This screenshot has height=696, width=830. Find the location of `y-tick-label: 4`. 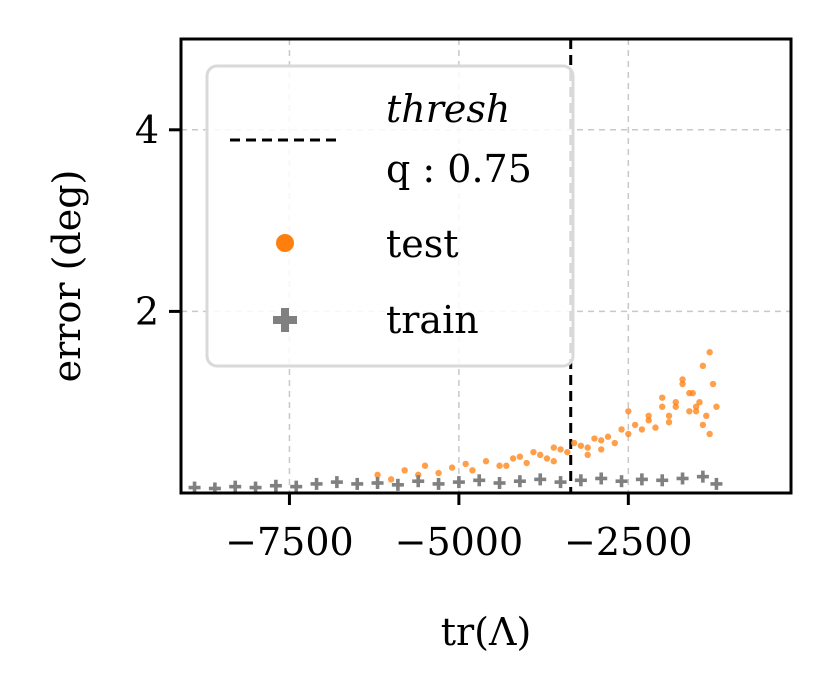

y-tick-label: 4 is located at coordinates (147, 130).